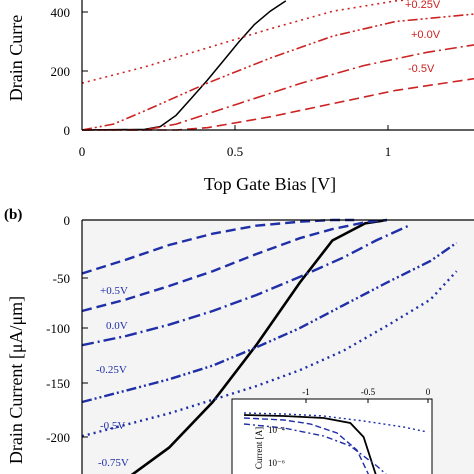  What do you see at coordinates (388, 151) in the screenshot?
I see `panel-a-xtick-label: 1` at bounding box center [388, 151].